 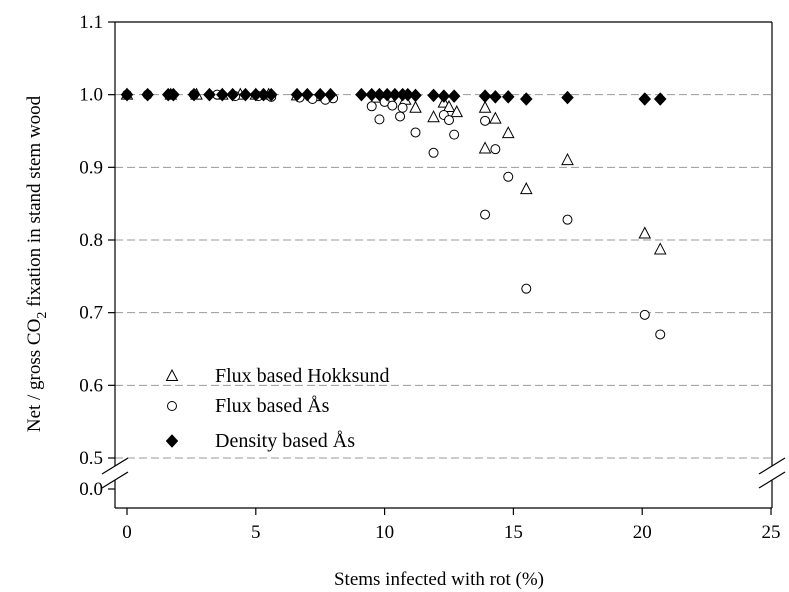 I want to click on y-tick-label: 0.7, so click(x=91, y=313).